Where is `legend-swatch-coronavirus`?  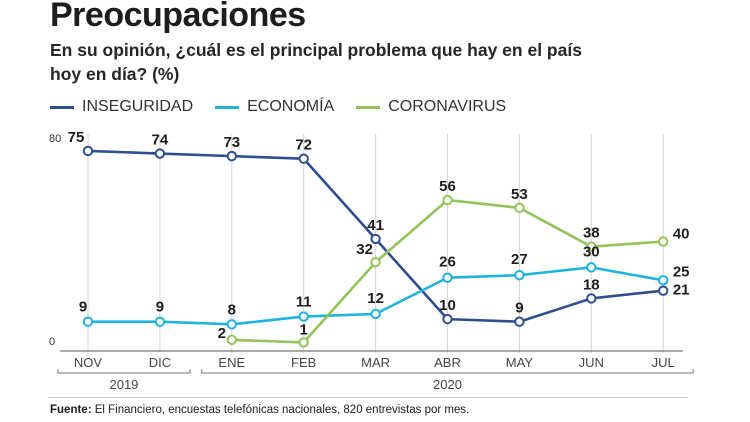 legend-swatch-coronavirus is located at coordinates (368, 107).